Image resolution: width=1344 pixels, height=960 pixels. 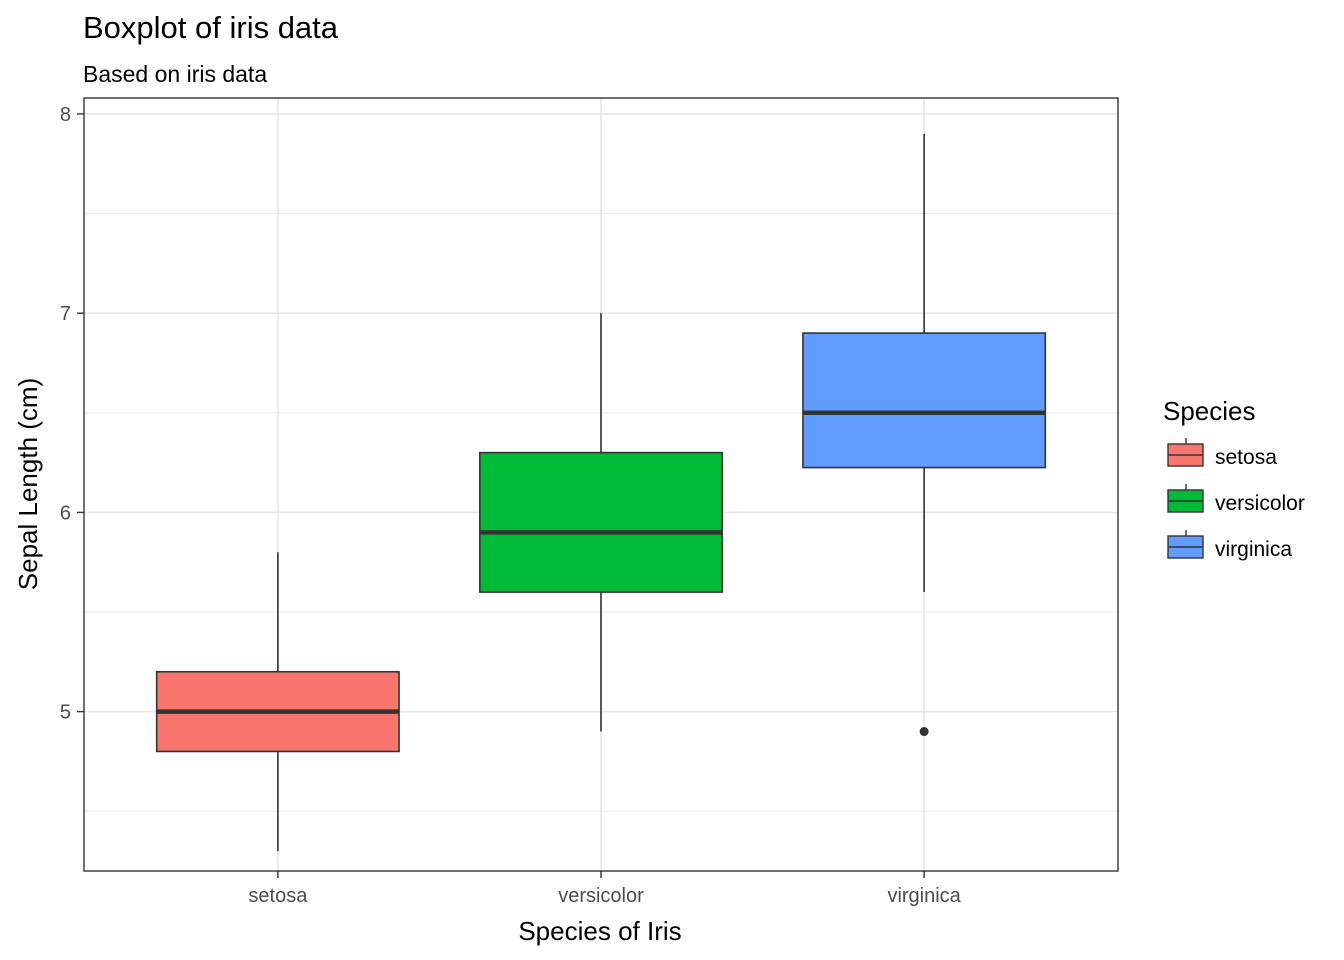 What do you see at coordinates (65, 713) in the screenshot?
I see `y-tick-label: 5` at bounding box center [65, 713].